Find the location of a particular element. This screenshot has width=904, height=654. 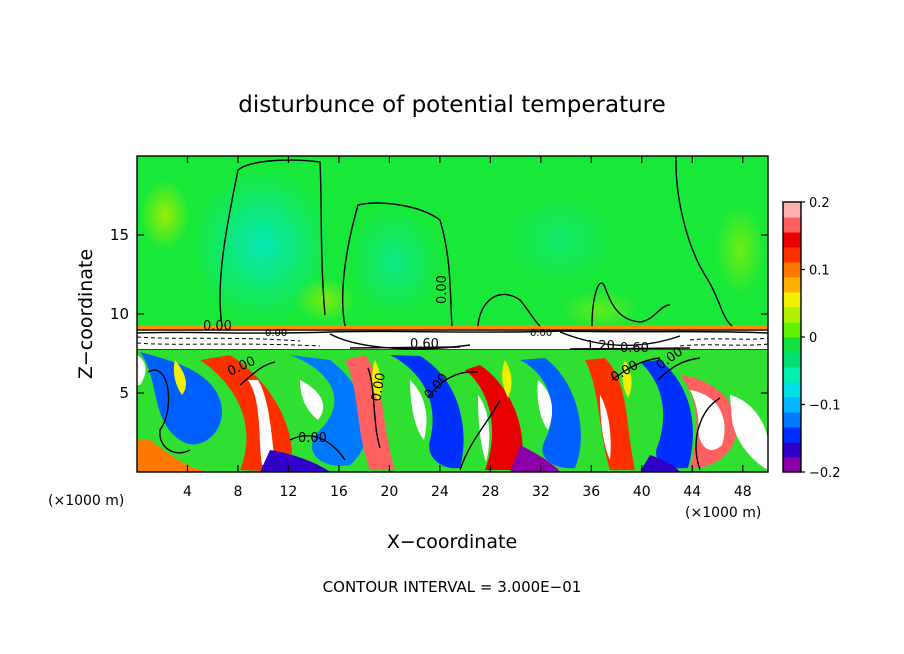

y-tick-label: 15 is located at coordinates (119, 235).